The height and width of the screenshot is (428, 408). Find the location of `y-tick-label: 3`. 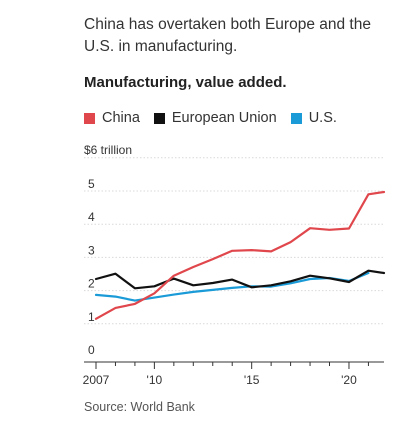

y-tick-label: 3 is located at coordinates (91, 250).